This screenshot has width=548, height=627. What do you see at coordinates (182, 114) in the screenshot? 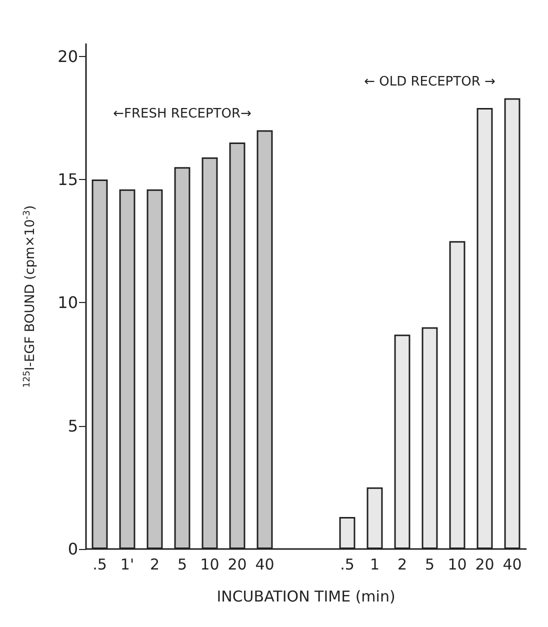
I see `series-label: ←FRESH RECEPTOR→` at bounding box center [182, 114].